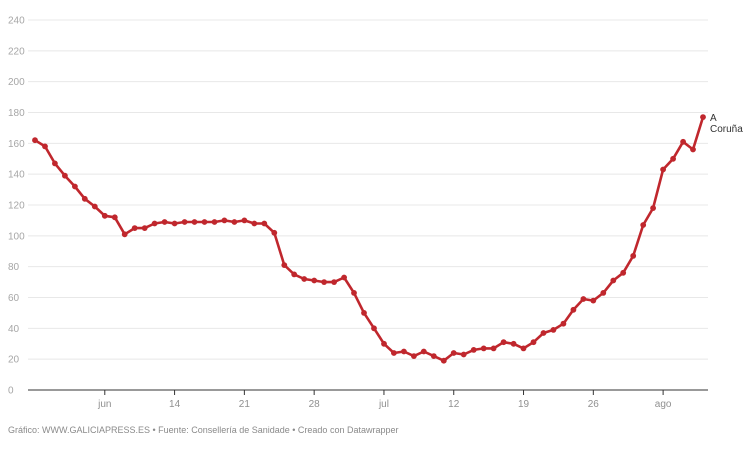 Image resolution: width=756 pixels, height=452 pixels. What do you see at coordinates (16, 144) in the screenshot?
I see `y-tick-label: 160` at bounding box center [16, 144].